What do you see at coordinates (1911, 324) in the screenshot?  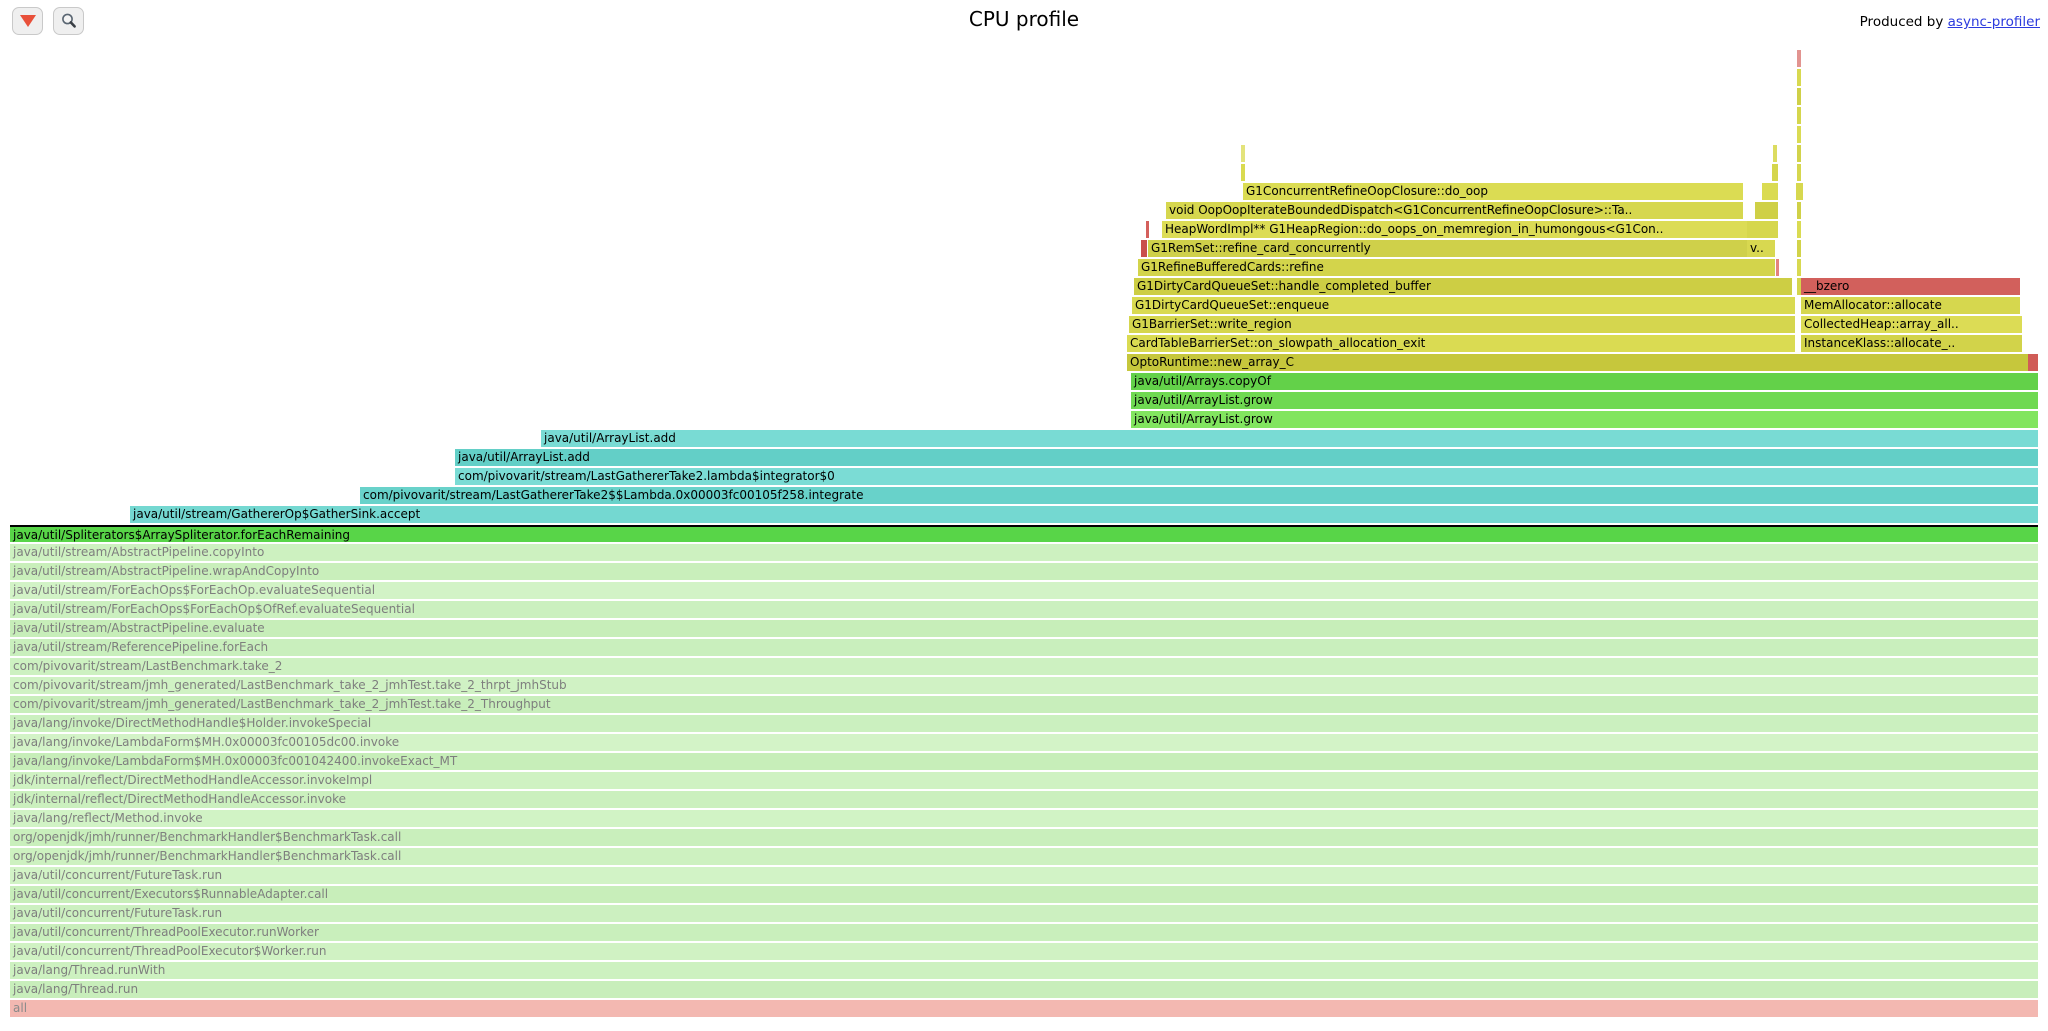 I see `flame-frame: CollectedHeap::array_all..` at bounding box center [1911, 324].